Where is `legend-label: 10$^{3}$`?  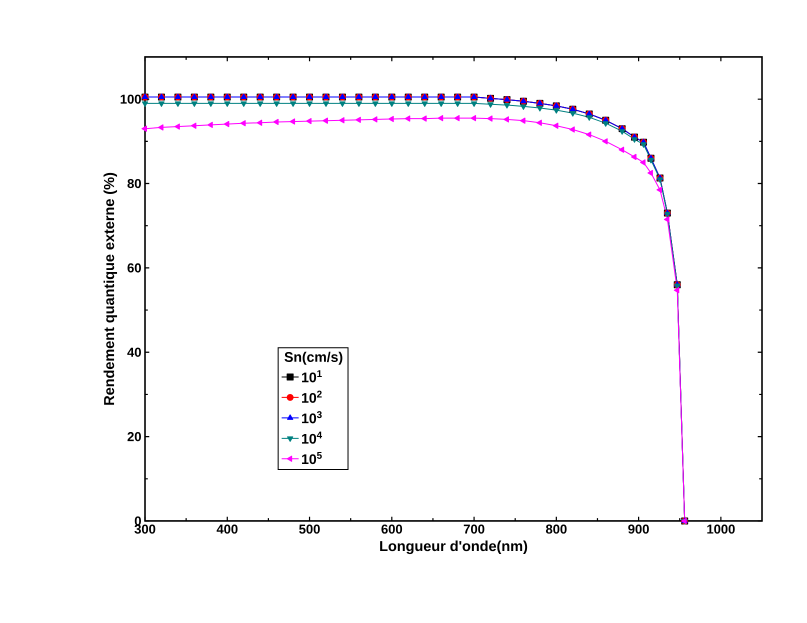 legend-label: 10$^{3}$ is located at coordinates (312, 417).